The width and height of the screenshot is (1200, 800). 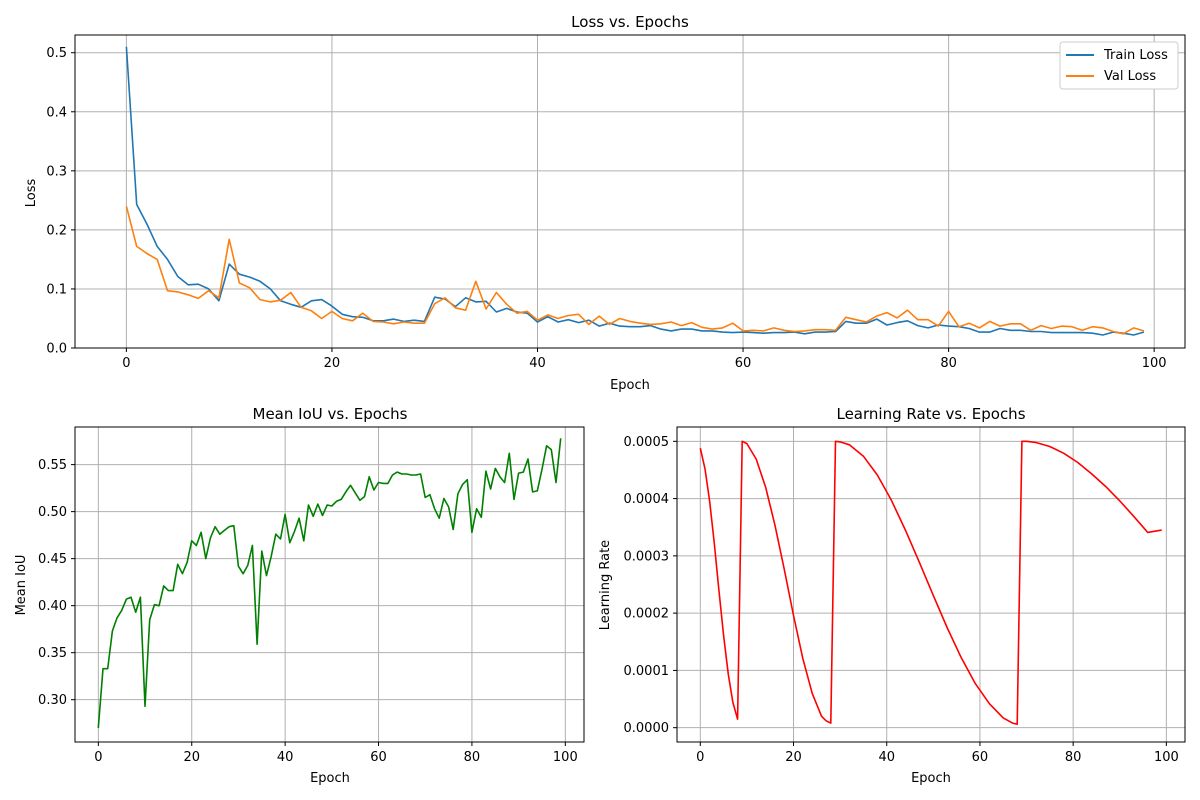 I want to click on loss-x-tick-label: 60, so click(x=743, y=363).